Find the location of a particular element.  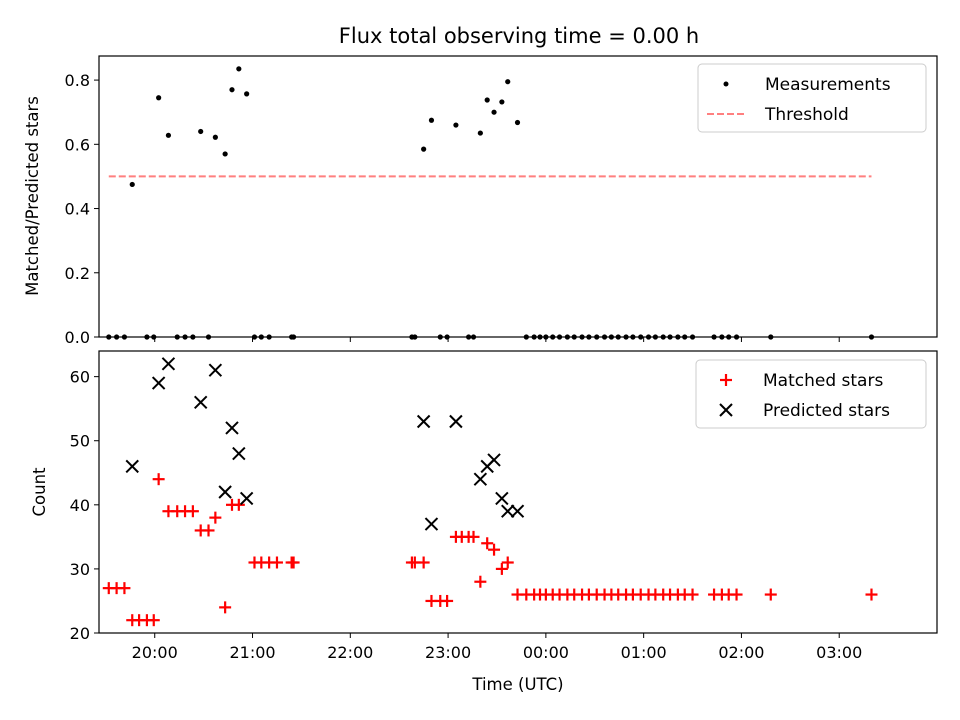

ratio-y-tick-label: 0.0 is located at coordinates (77, 337).